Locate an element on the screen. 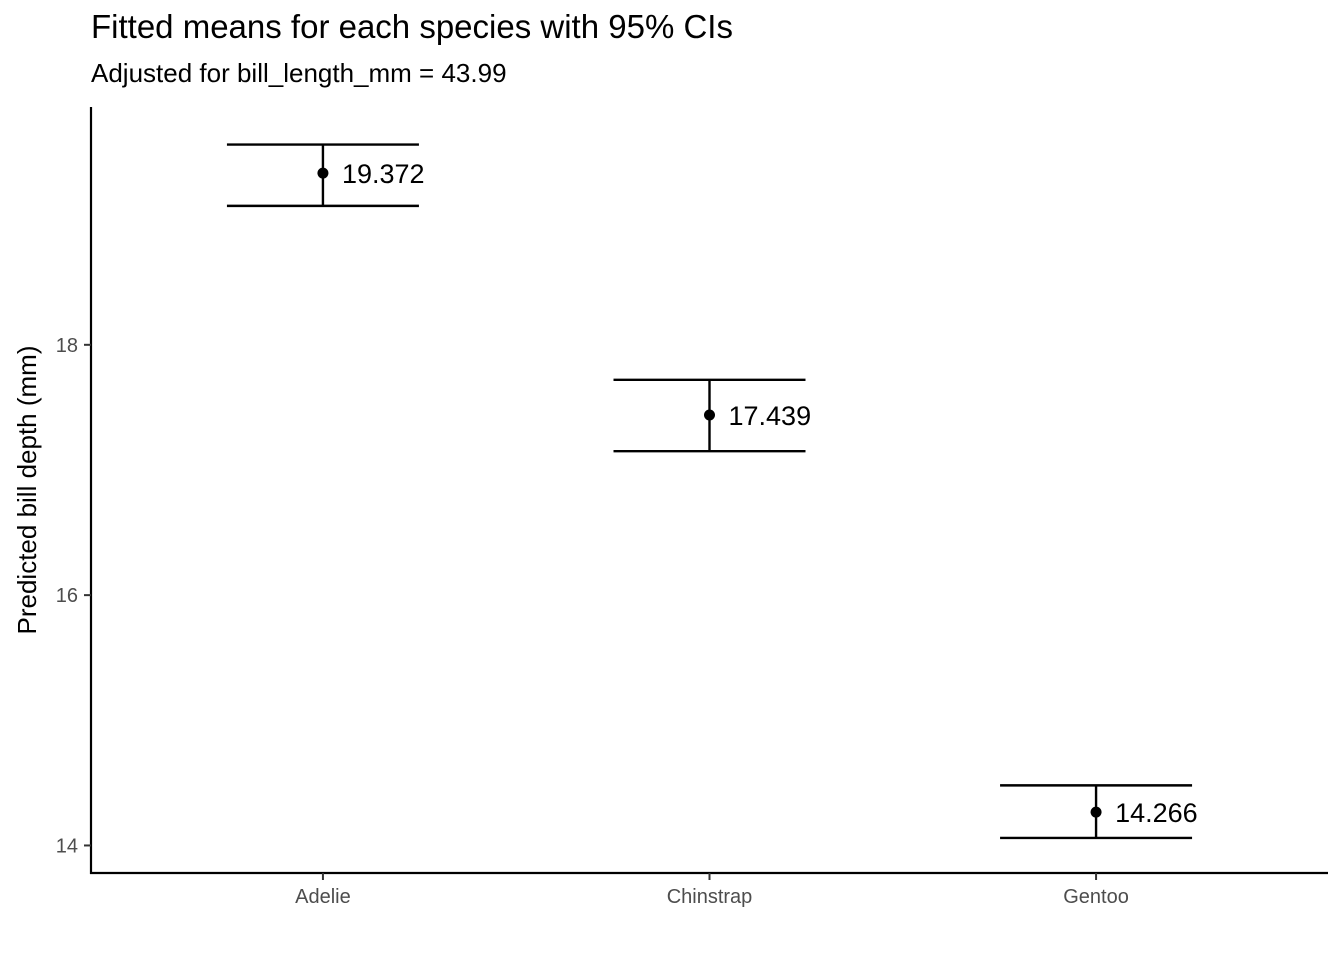  chart-subtitle: Adjusted for bill_length_mm = 43.99 is located at coordinates (299, 73).